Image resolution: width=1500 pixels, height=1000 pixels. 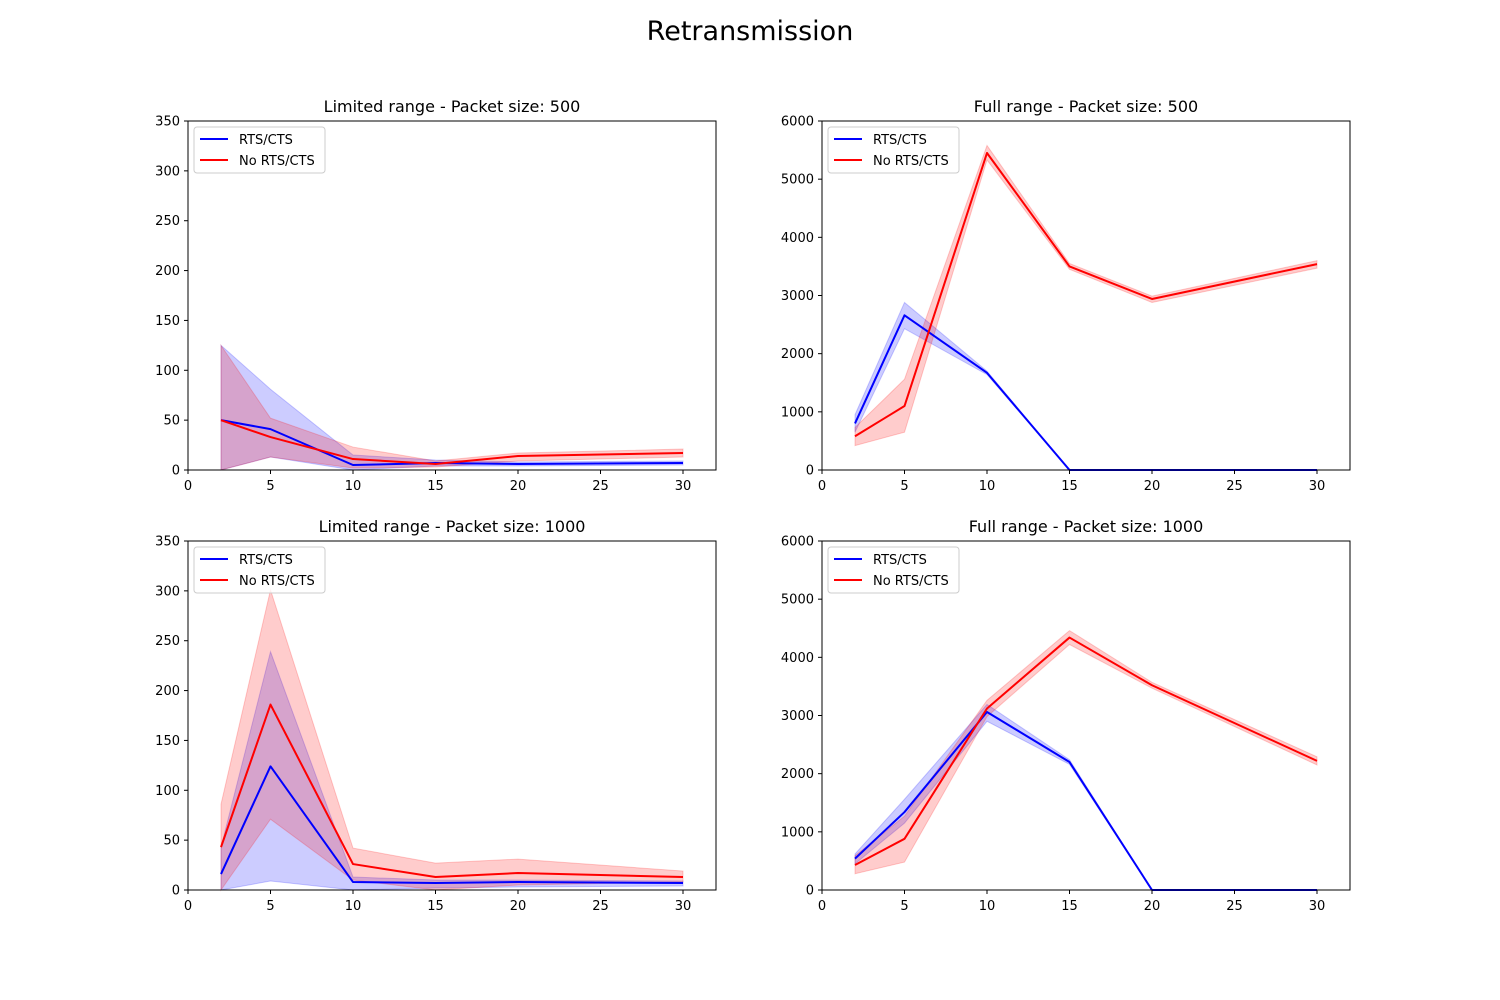 I want to click on panel-title: Limited range - Packet size: 500, so click(x=452, y=106).